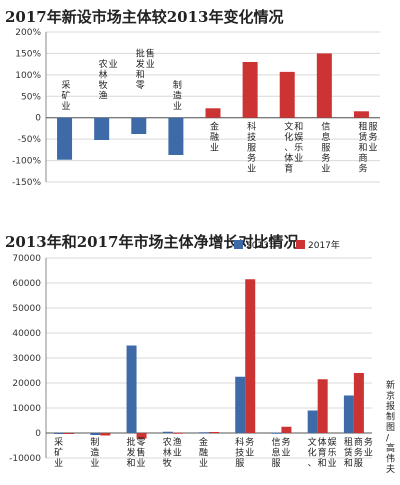 The image size is (400, 485). What do you see at coordinates (324, 245) in the screenshot?
I see `legend-label: 2017年` at bounding box center [324, 245].